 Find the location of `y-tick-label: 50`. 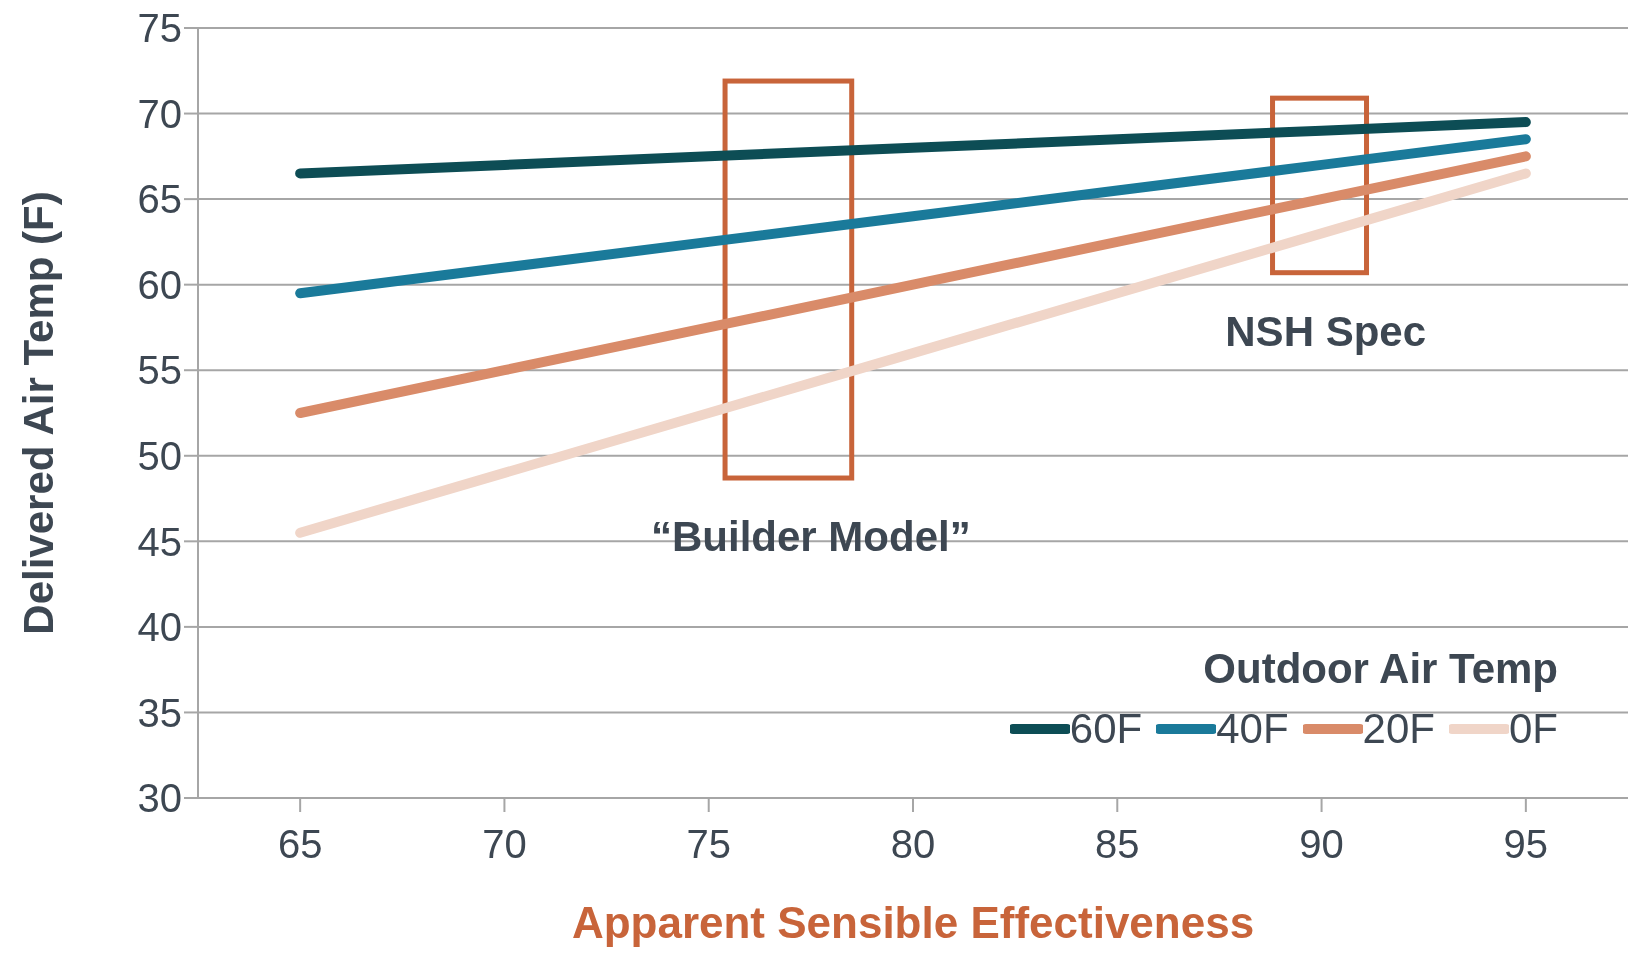

y-tick-label: 50 is located at coordinates (159, 455).